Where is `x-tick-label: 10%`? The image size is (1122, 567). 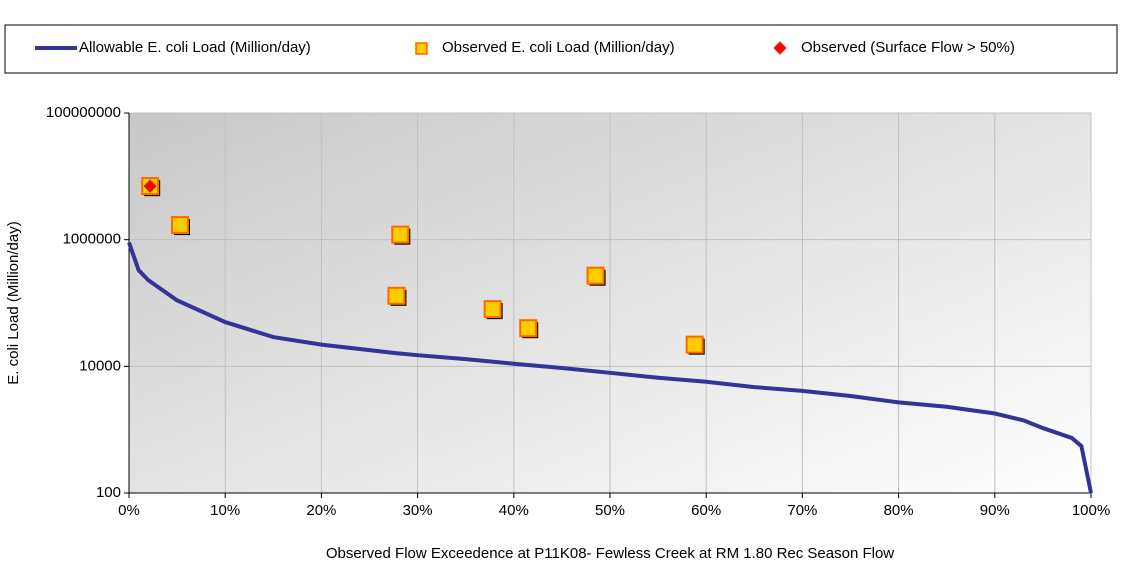 x-tick-label: 10% is located at coordinates (225, 510).